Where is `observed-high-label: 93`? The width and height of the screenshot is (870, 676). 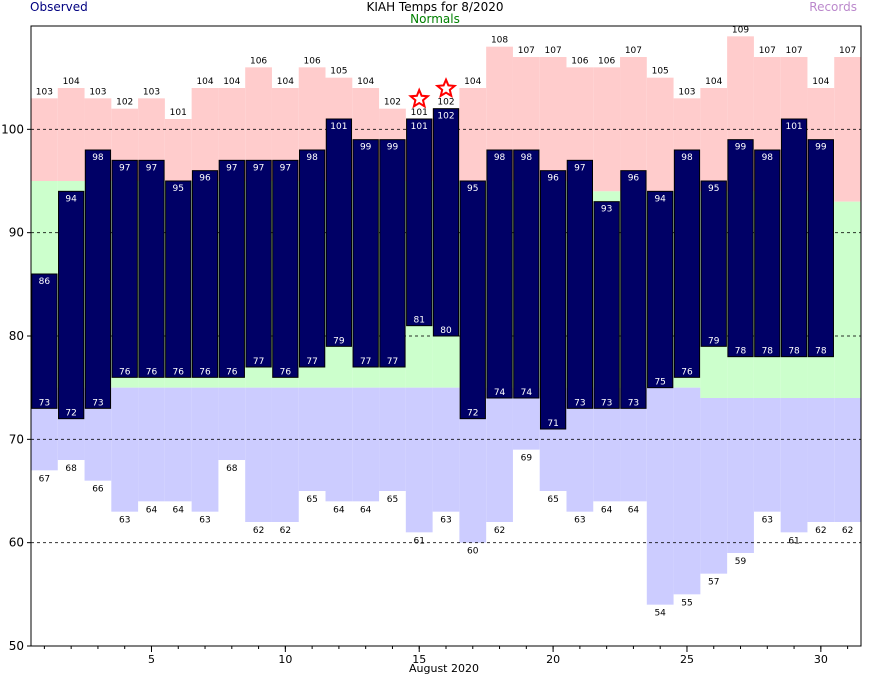
observed-high-label: 93 is located at coordinates (606, 210).